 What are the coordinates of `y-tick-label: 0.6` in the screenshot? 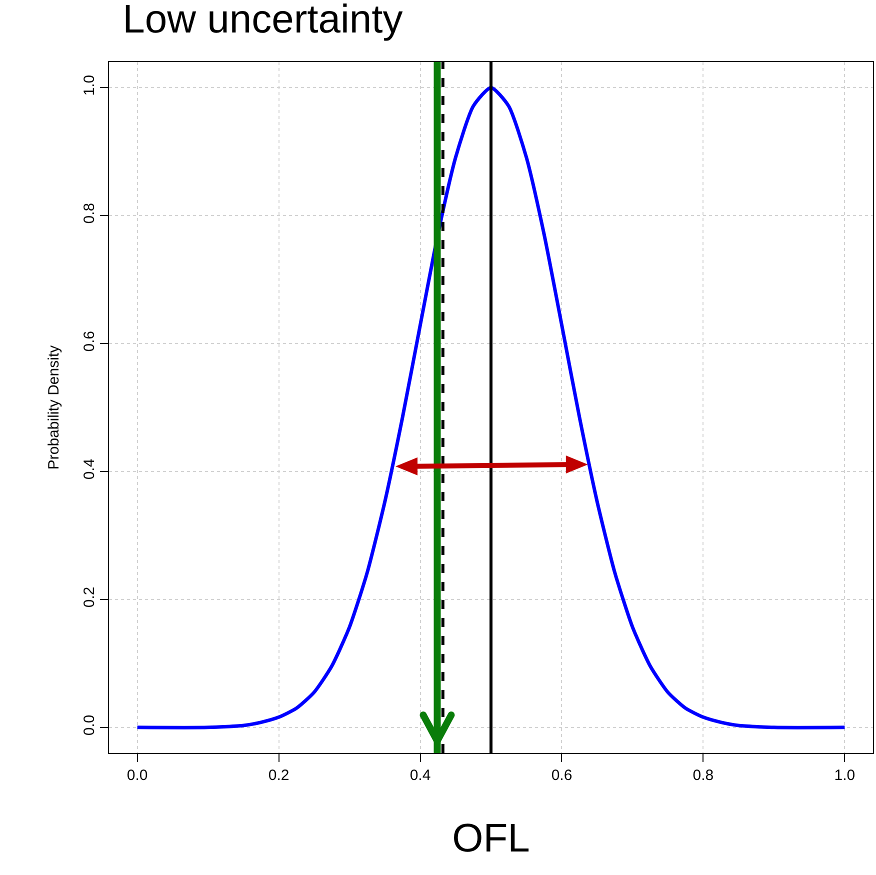 It's located at (89, 341).